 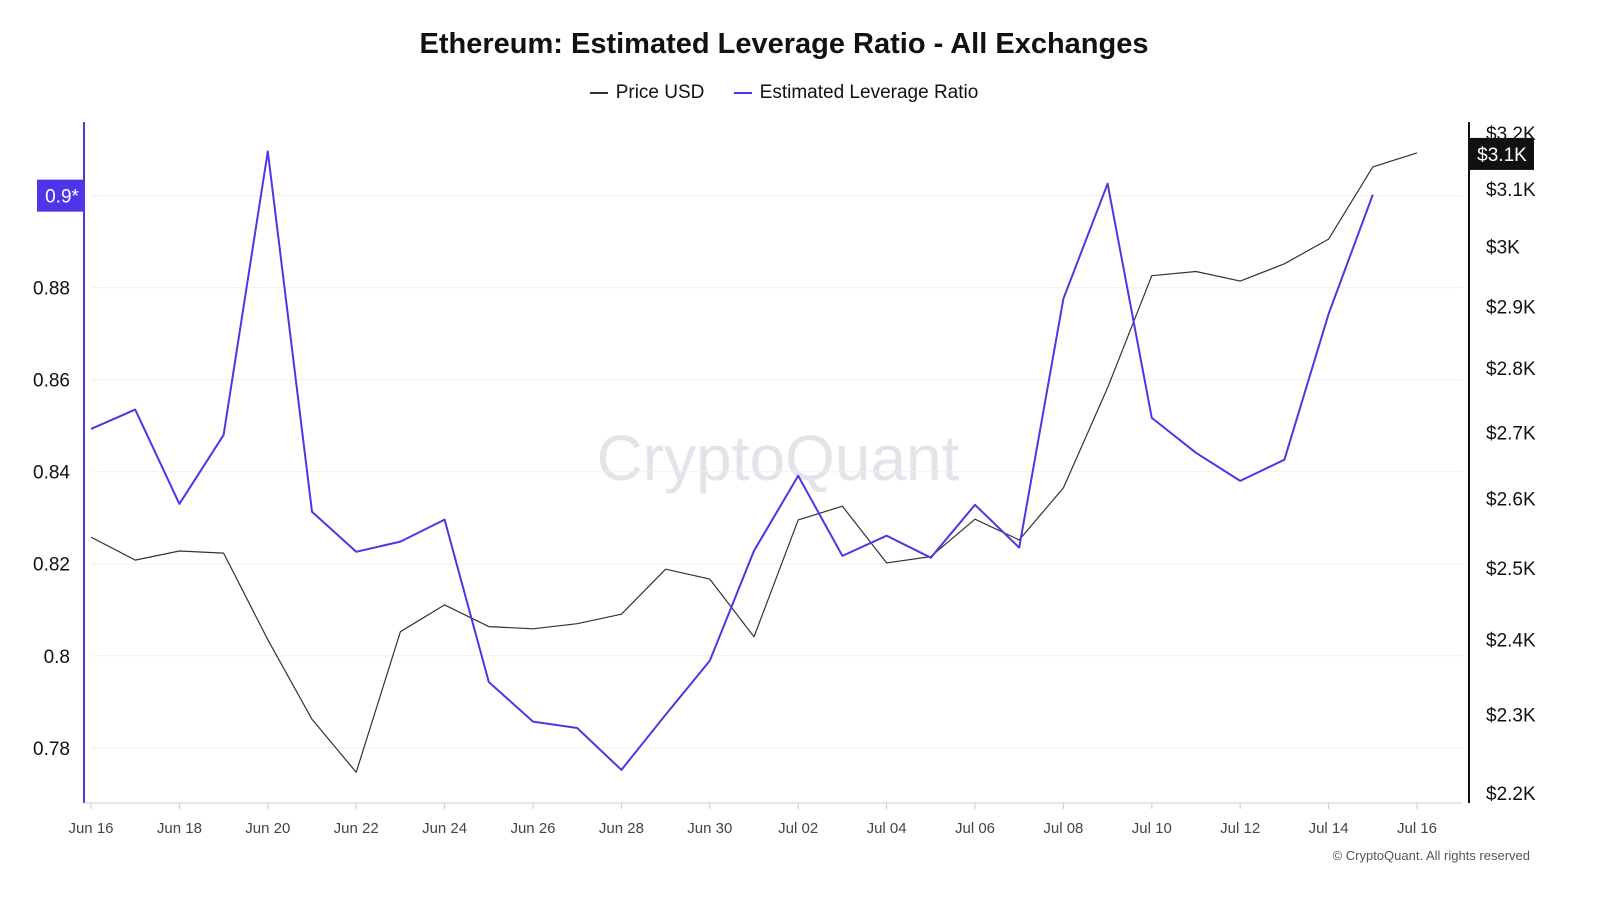 I want to click on right-tick-label: $2.4K, so click(x=1511, y=641).